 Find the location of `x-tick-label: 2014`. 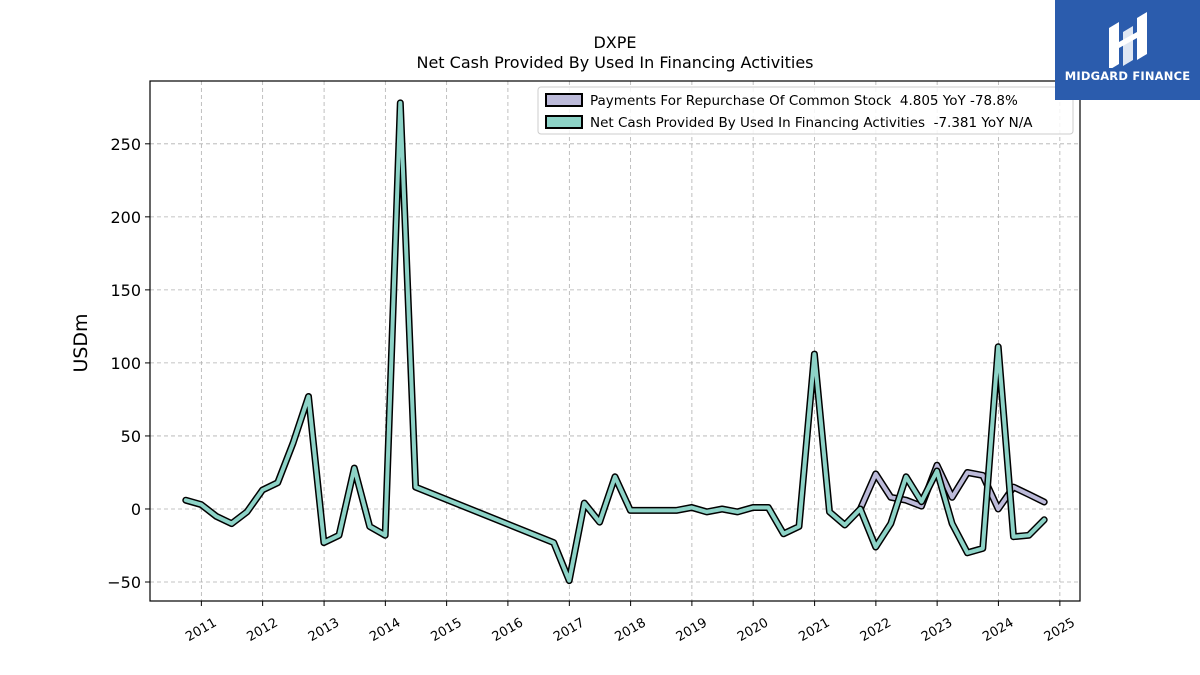

x-tick-label: 2014 is located at coordinates (385, 630).